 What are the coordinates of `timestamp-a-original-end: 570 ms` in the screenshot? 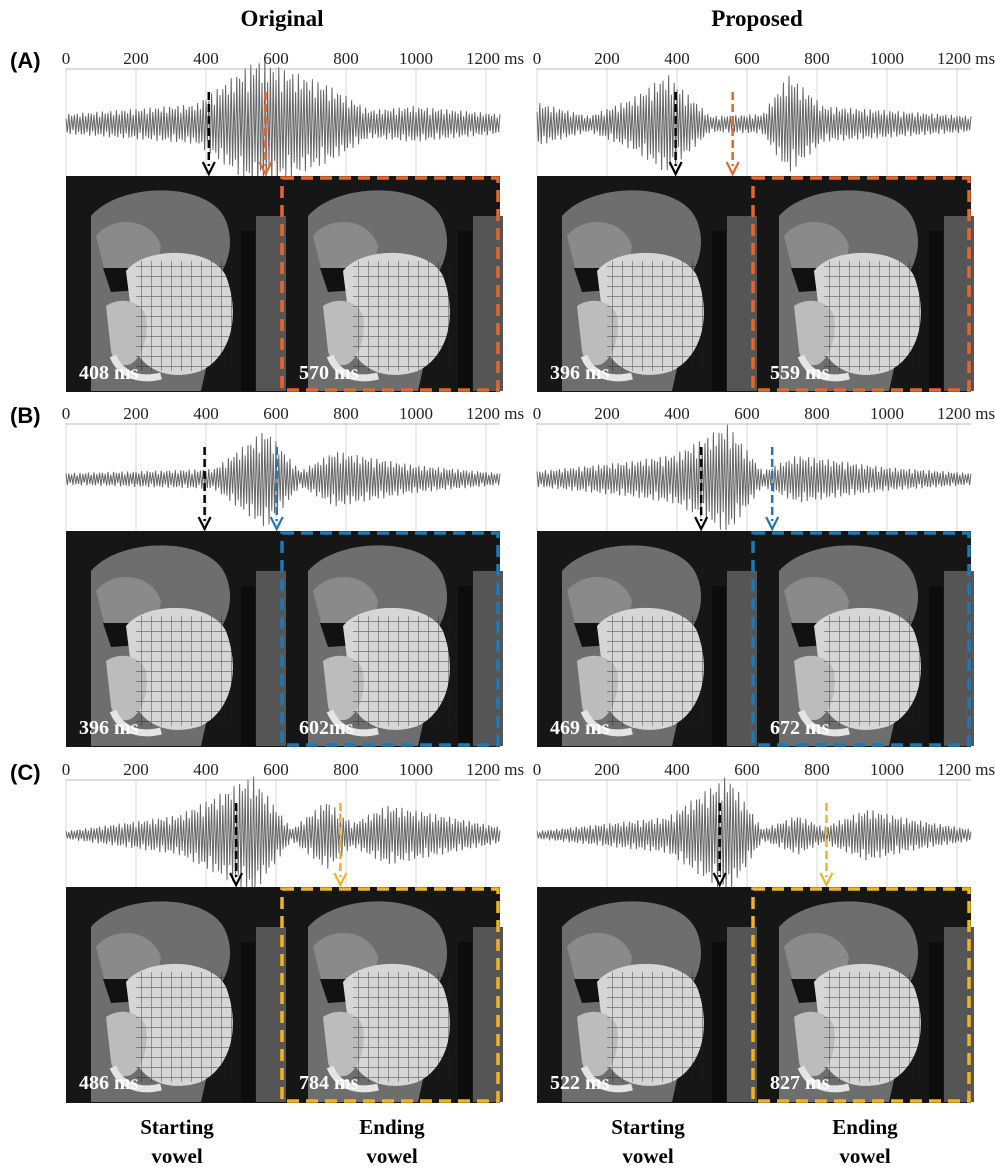 It's located at (329, 373).